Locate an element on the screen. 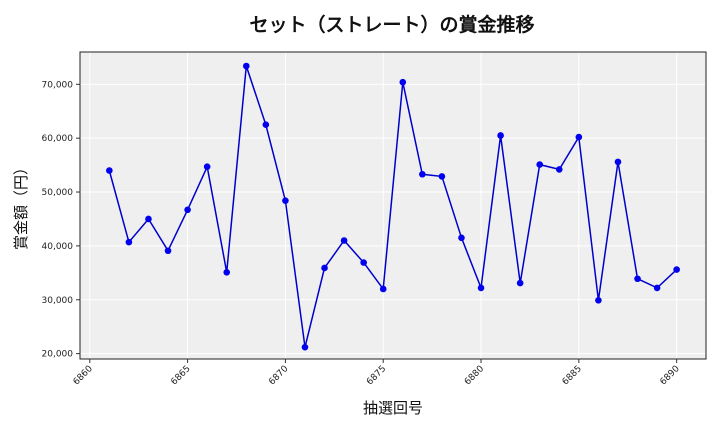 This screenshot has width=720, height=436. x-tick-label: 6890 is located at coordinates (670, 375).